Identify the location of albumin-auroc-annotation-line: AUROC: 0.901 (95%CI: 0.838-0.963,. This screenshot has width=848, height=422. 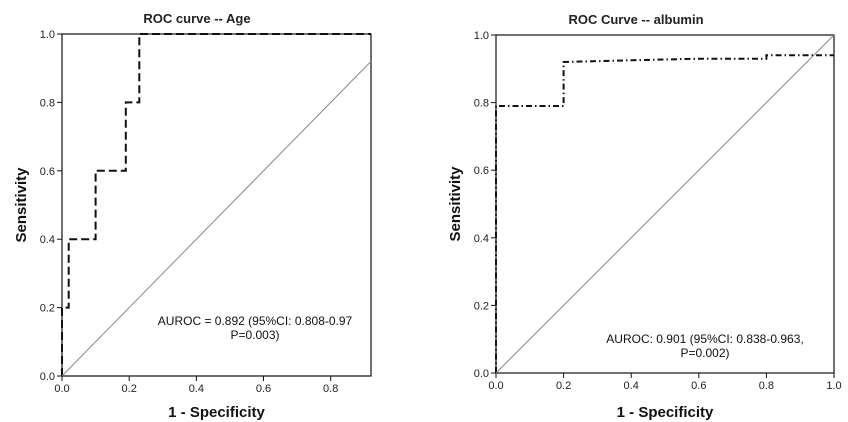
(704, 339).